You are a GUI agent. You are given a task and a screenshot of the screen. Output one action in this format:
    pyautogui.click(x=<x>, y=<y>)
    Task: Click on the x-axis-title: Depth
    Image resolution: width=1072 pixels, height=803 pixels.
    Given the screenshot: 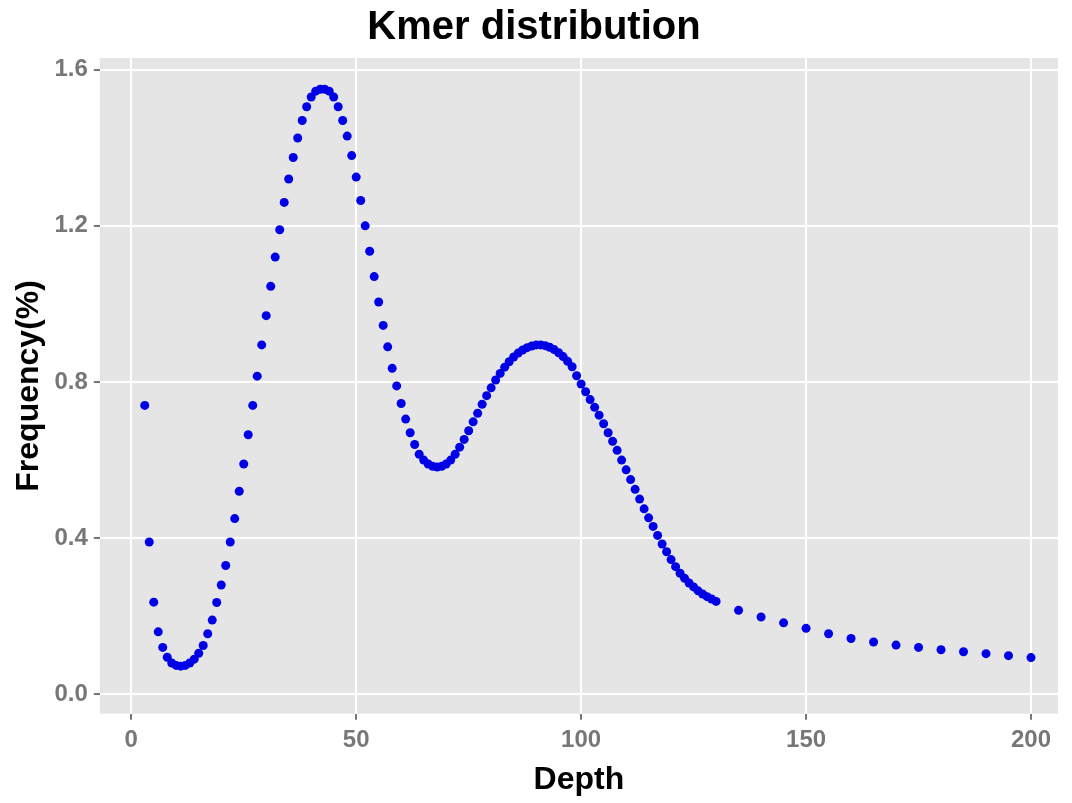 What is the action you would take?
    pyautogui.click(x=579, y=777)
    